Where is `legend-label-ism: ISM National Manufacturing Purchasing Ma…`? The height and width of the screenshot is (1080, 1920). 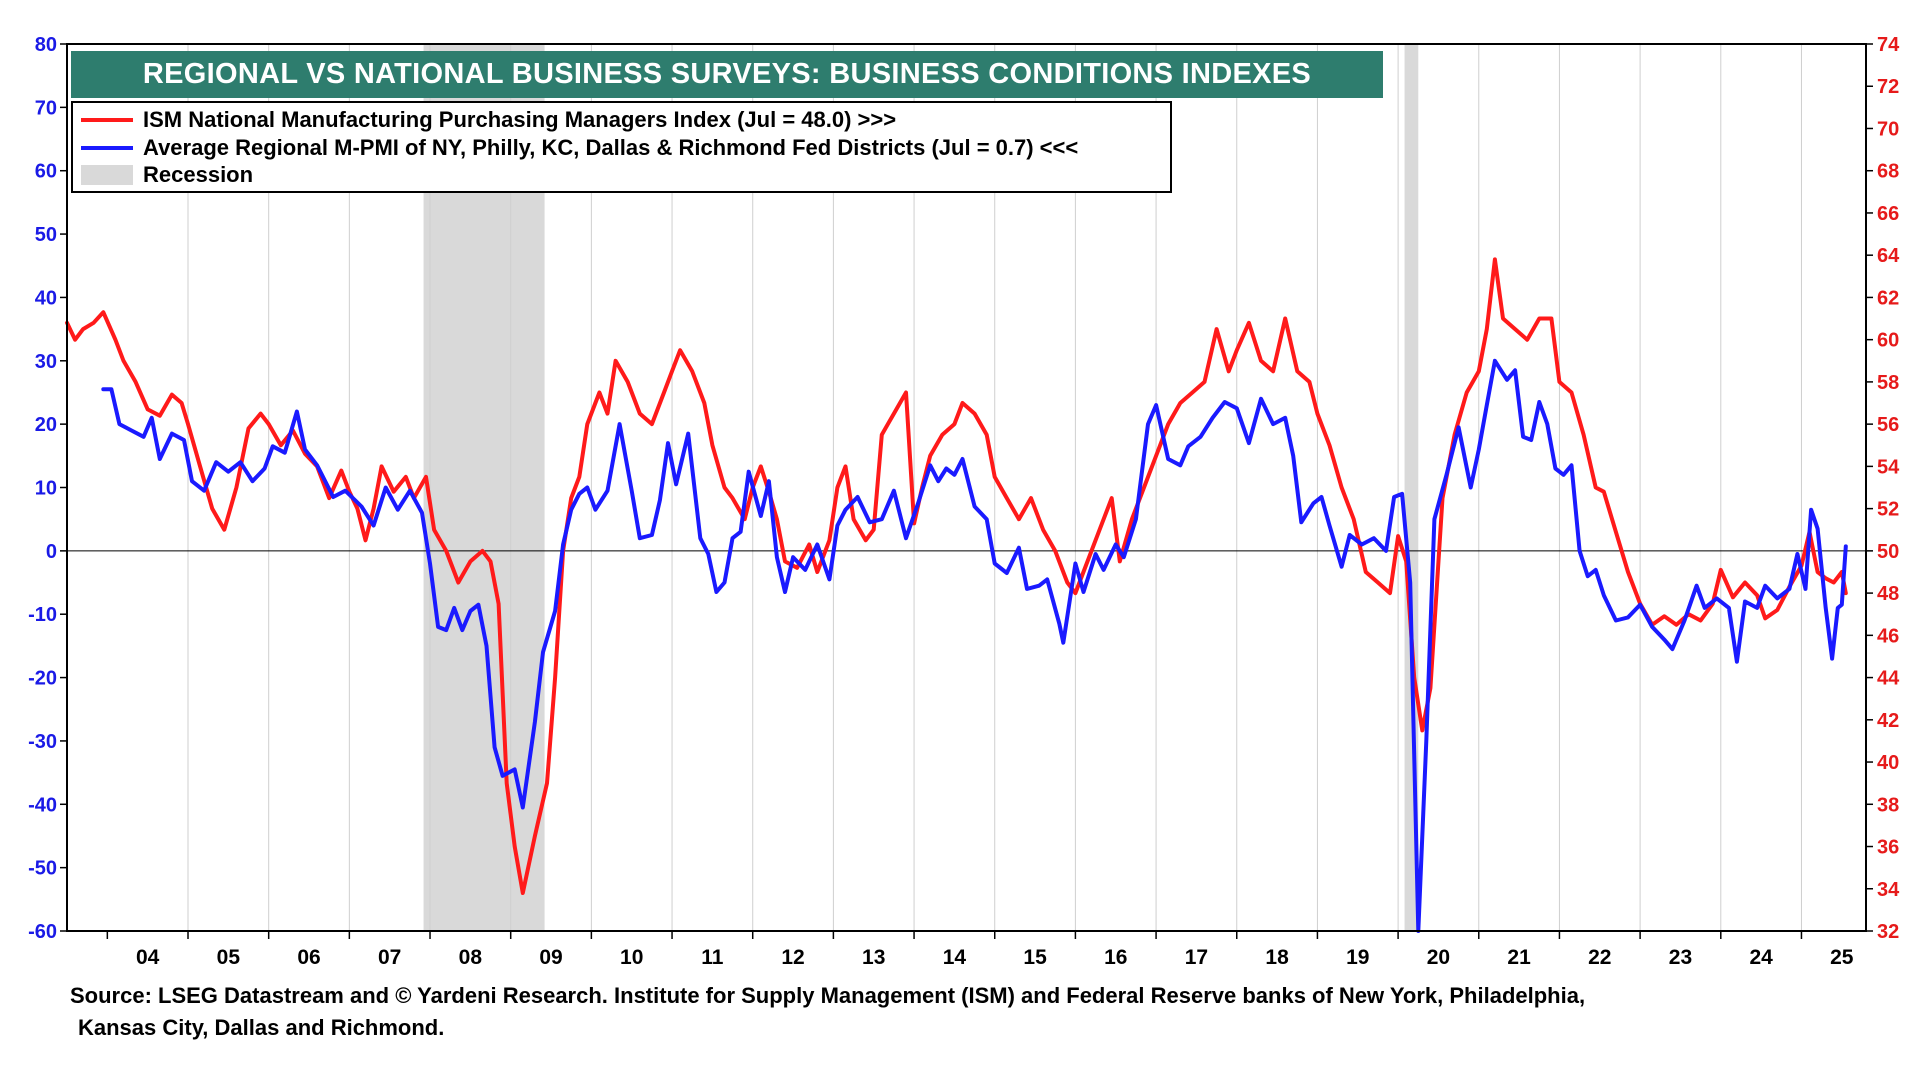 legend-label-ism: ISM National Manufacturing Purchasing Ma… is located at coordinates (520, 119).